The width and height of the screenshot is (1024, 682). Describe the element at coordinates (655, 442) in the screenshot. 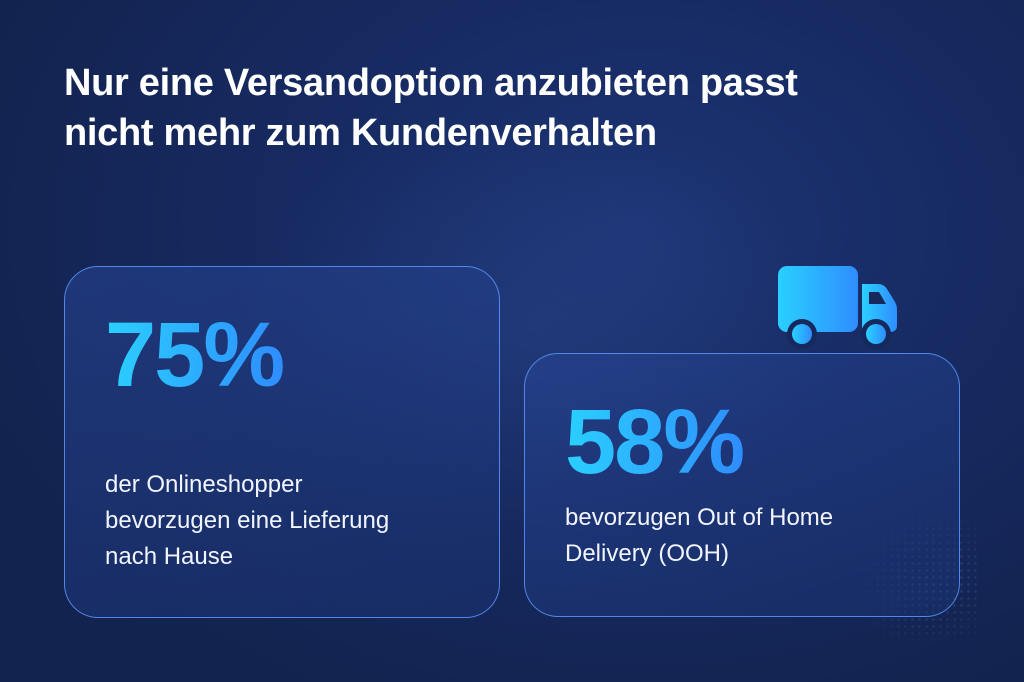

I see `stat-percent: 58%` at that location.